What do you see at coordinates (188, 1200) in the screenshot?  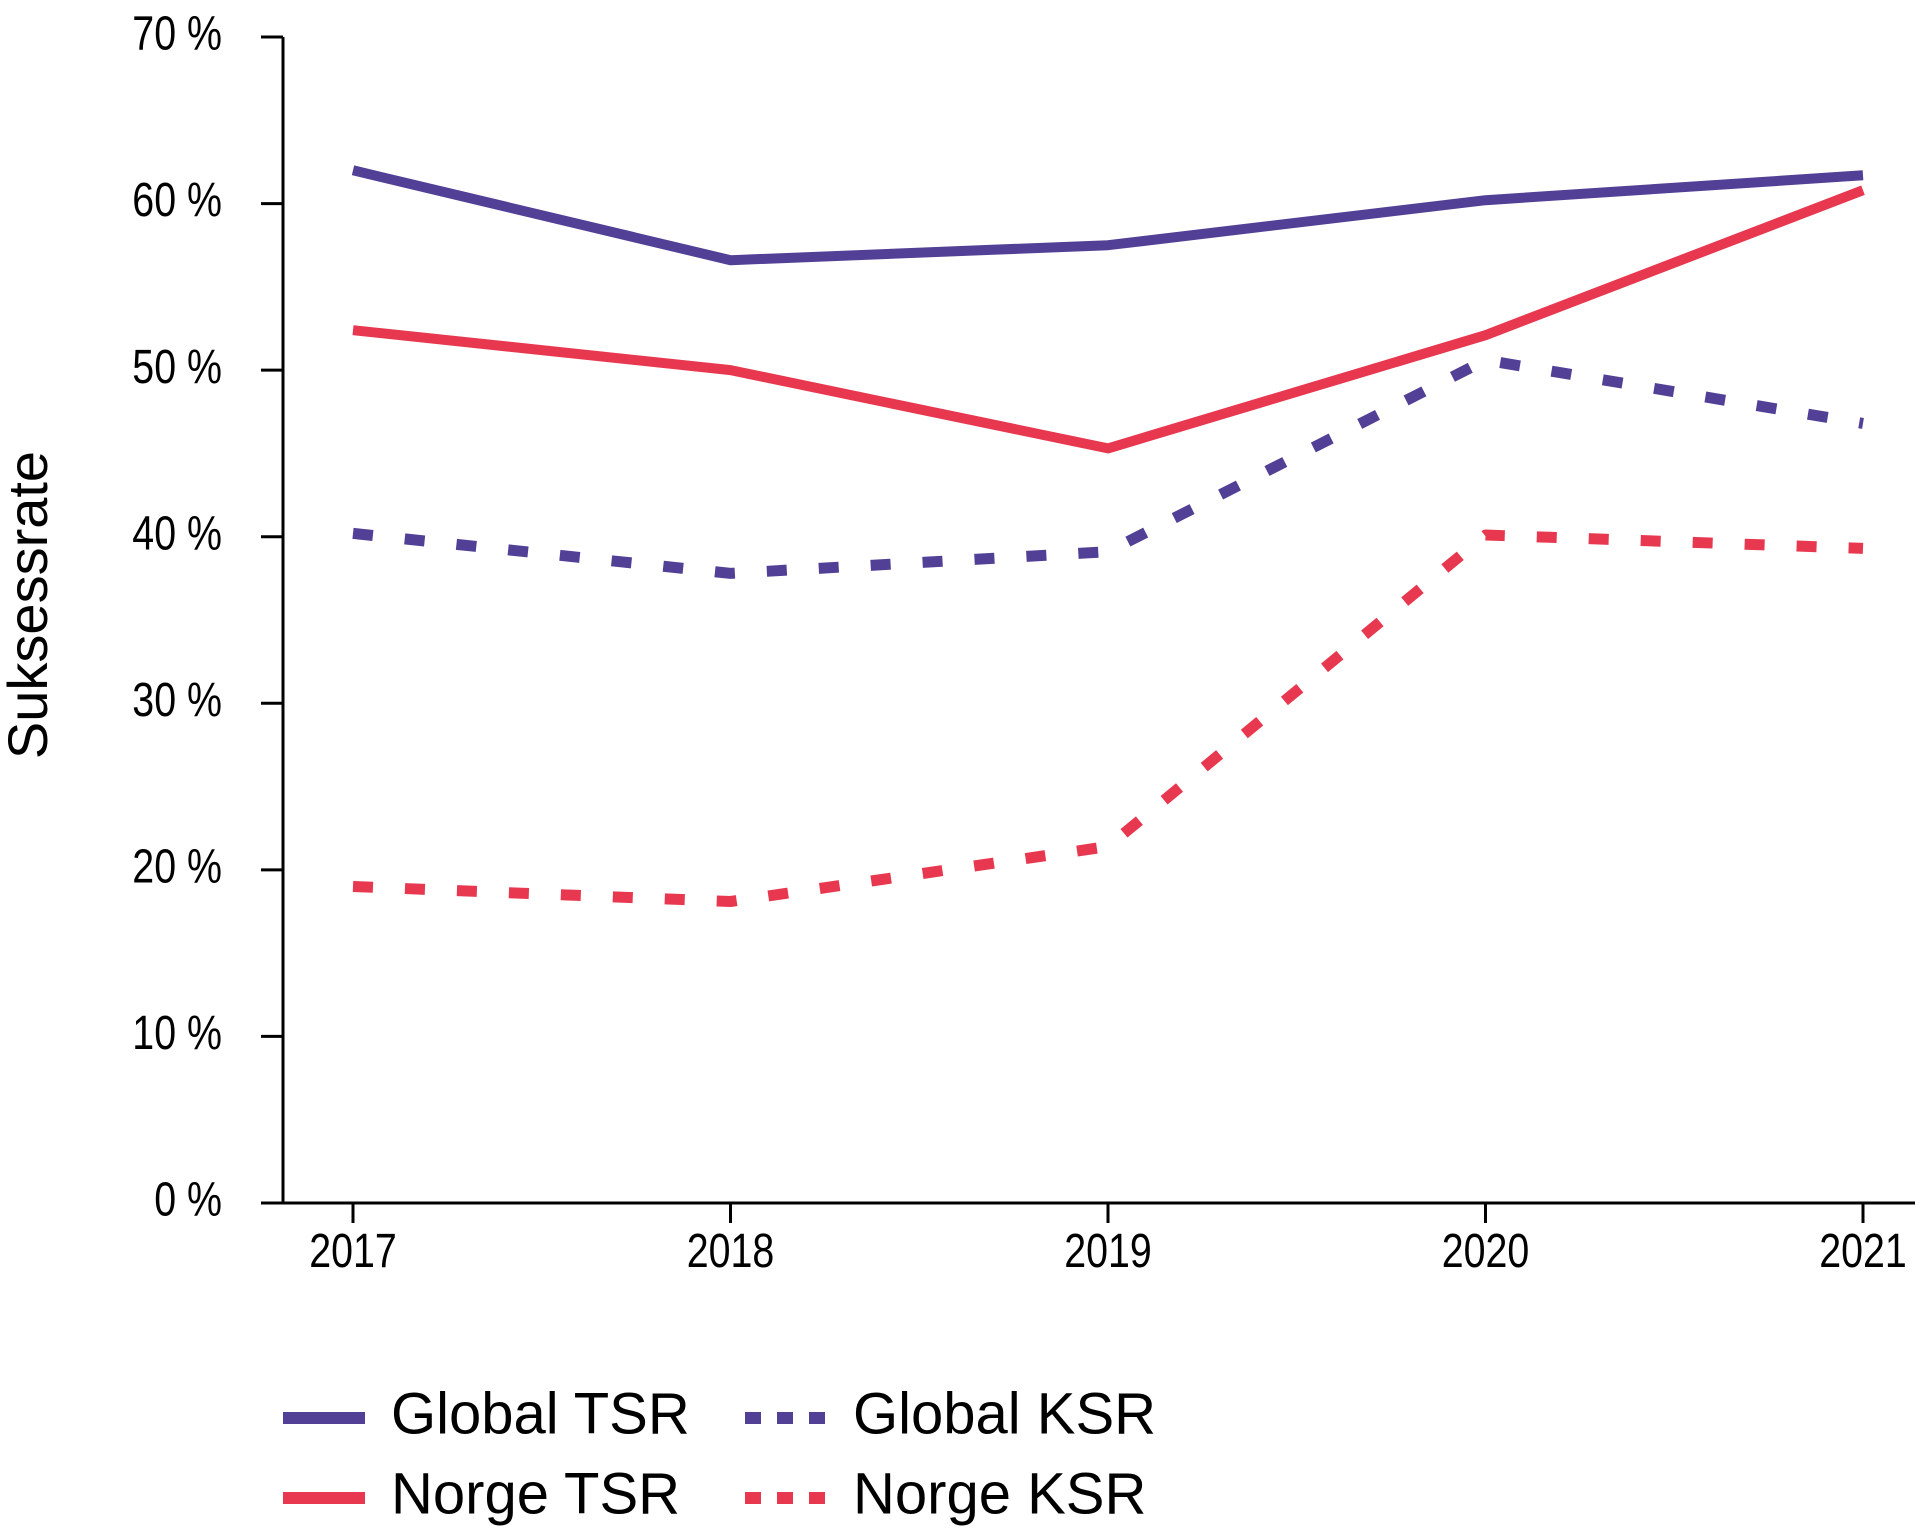 I see `y-tick-label: 0 %` at bounding box center [188, 1200].